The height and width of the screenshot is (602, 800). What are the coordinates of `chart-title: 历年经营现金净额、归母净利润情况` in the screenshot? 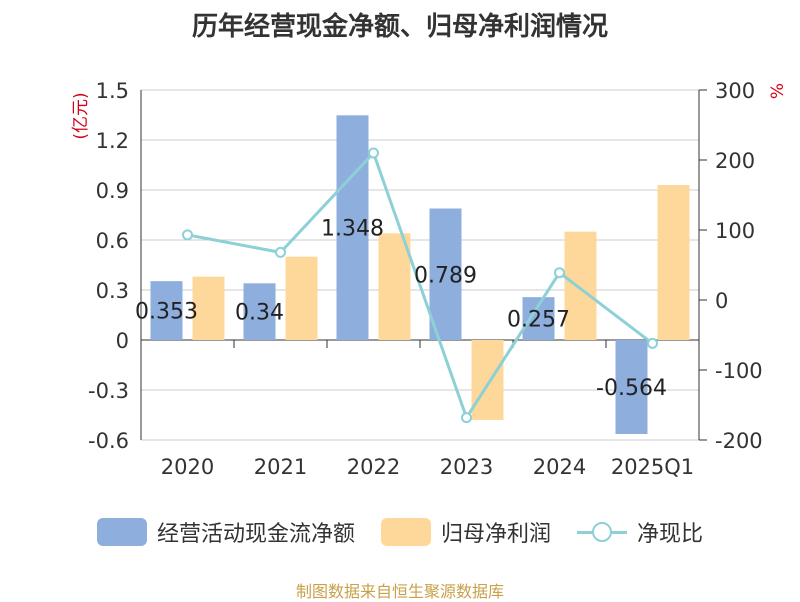 It's located at (399, 27).